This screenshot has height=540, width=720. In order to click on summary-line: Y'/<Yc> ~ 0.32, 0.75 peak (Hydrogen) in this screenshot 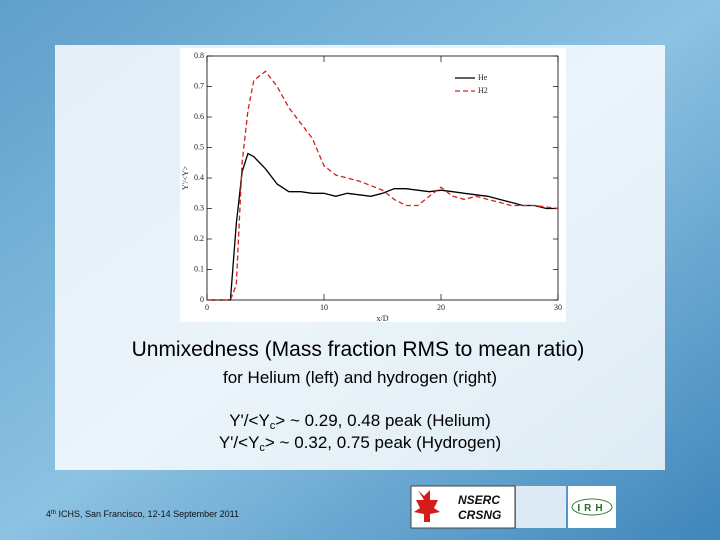, I will do `click(360, 443)`.